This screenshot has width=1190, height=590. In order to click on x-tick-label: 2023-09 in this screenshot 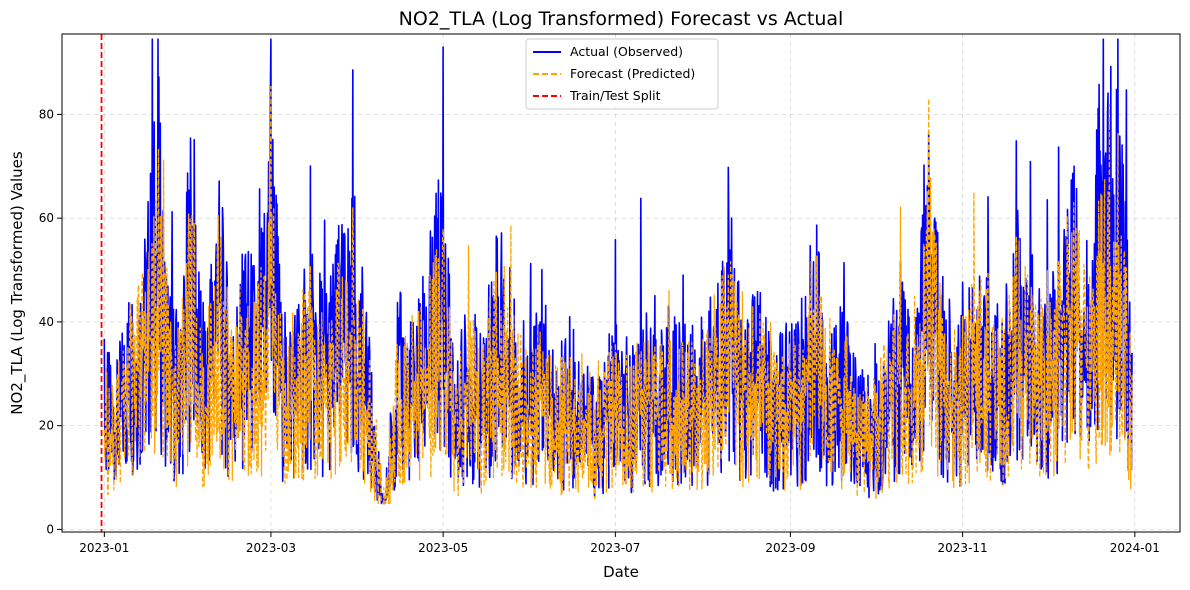, I will do `click(790, 548)`.